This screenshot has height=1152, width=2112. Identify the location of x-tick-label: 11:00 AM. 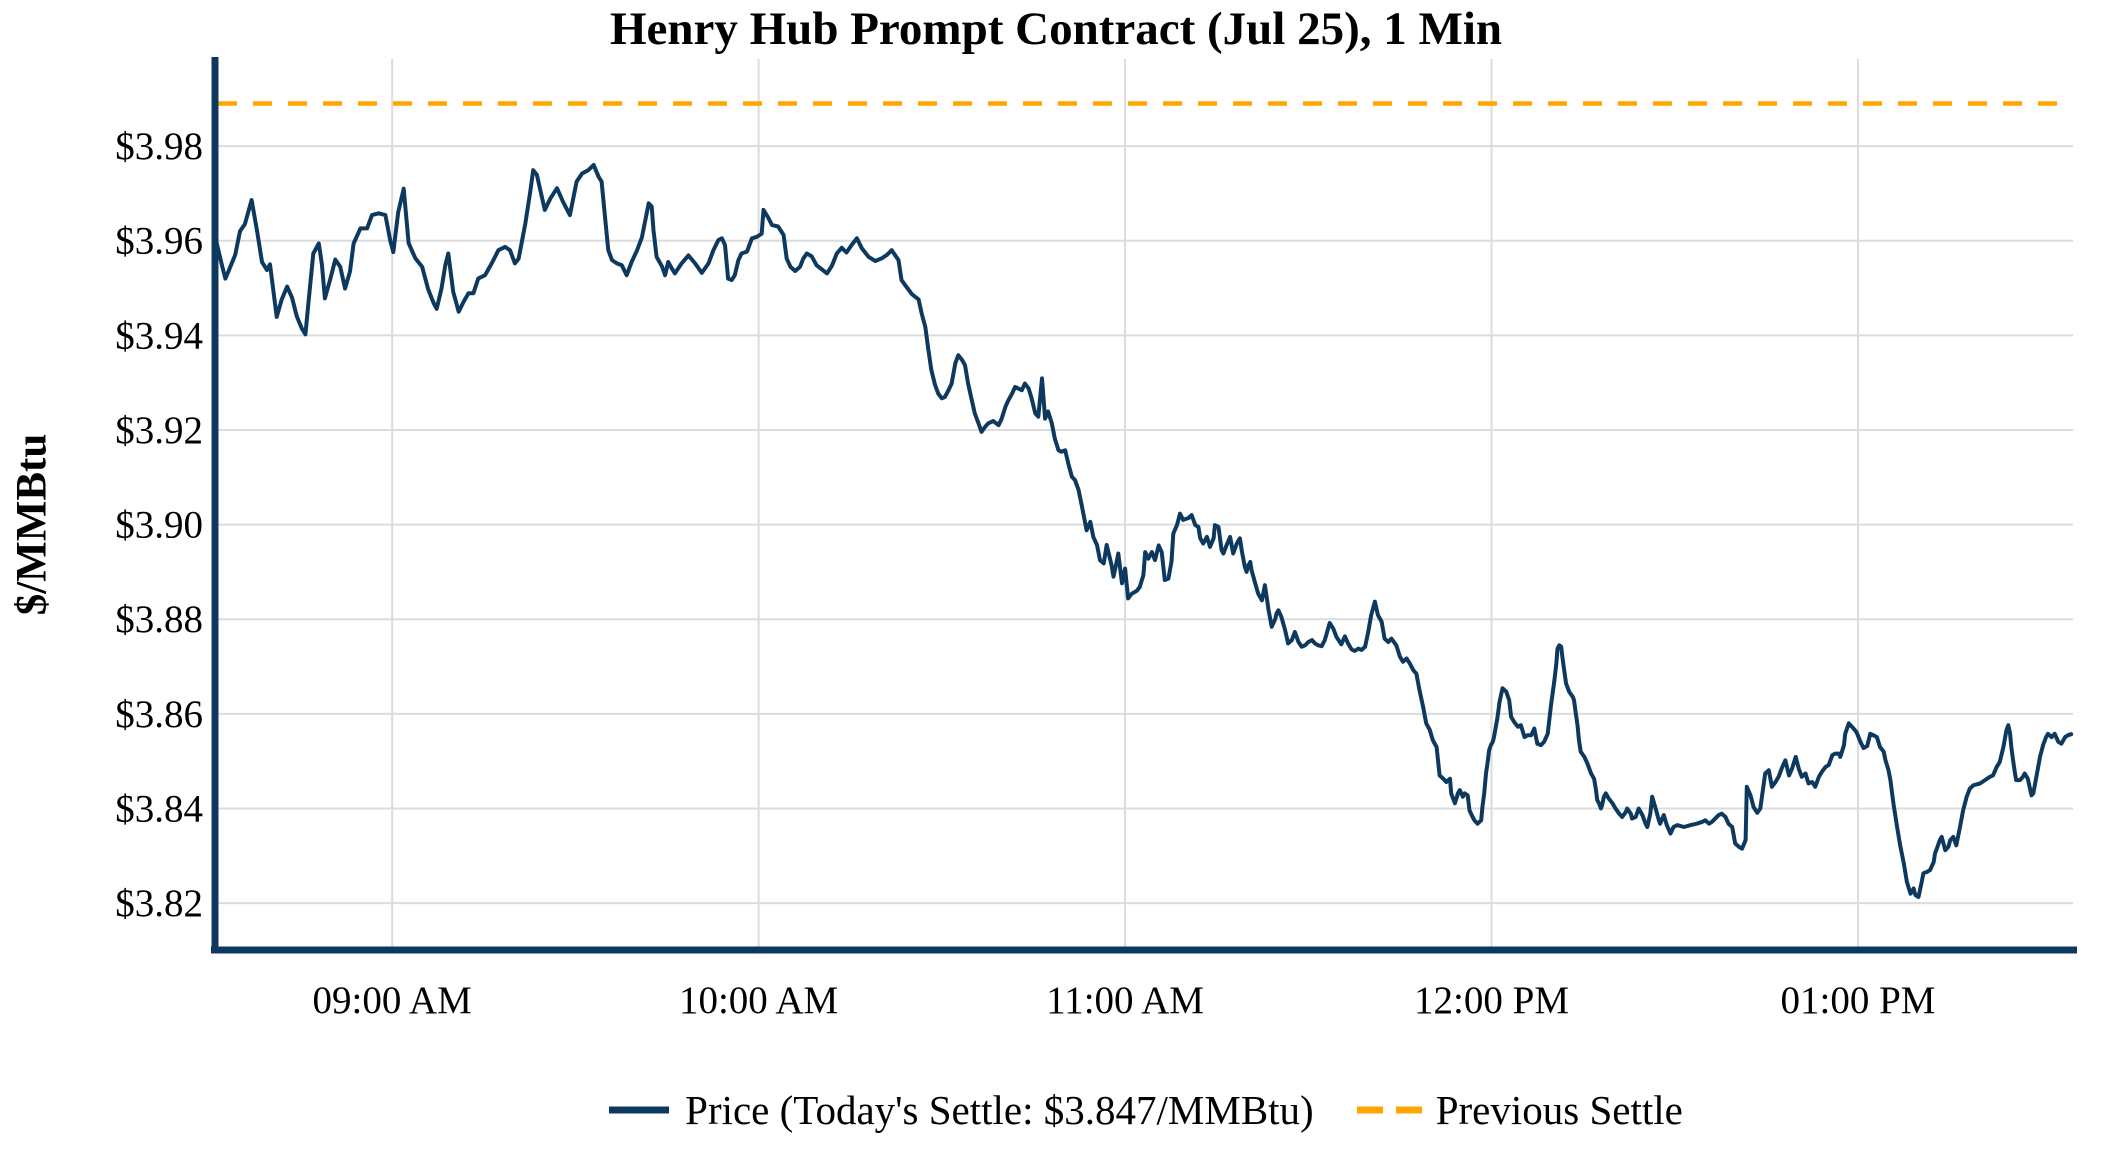
(1125, 1000).